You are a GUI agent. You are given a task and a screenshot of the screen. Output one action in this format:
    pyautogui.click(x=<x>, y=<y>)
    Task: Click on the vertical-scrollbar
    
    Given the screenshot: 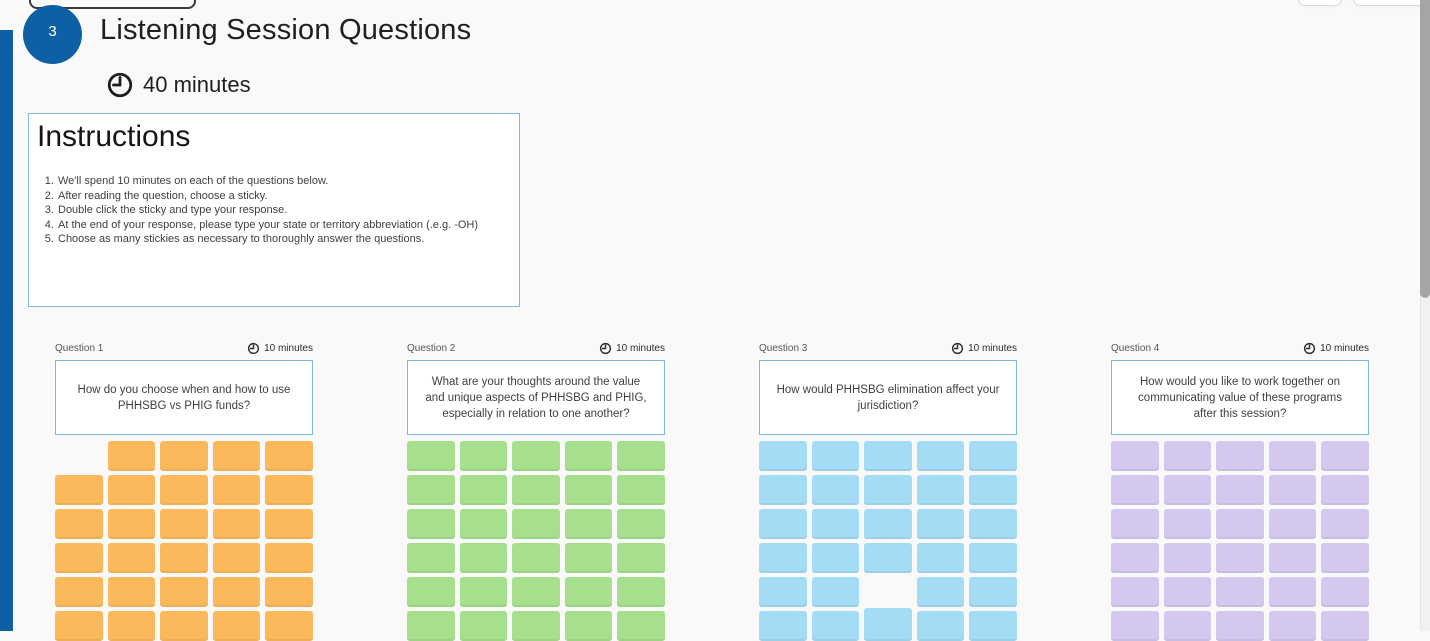 What is the action you would take?
    pyautogui.click(x=1425, y=315)
    